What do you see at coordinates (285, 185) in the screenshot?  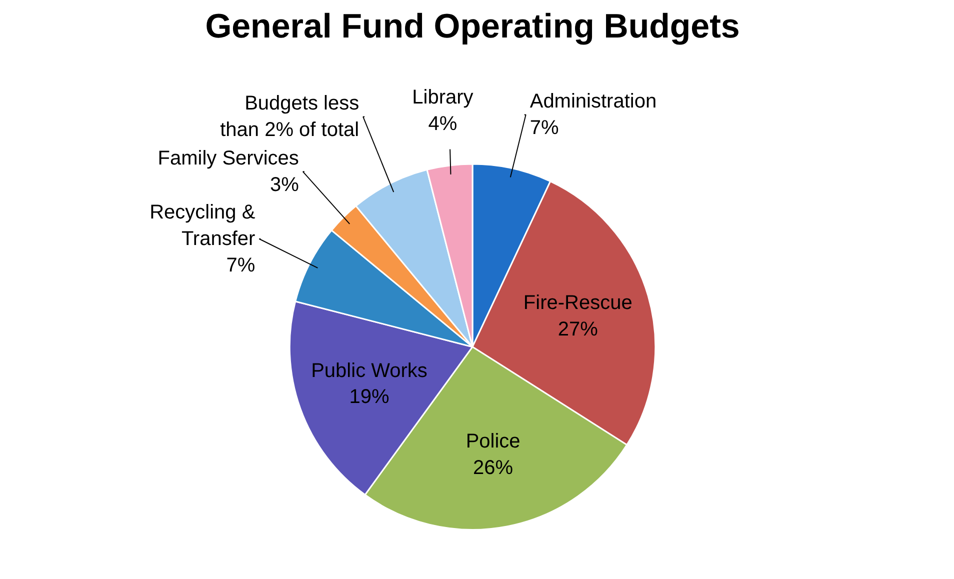 I see `data-label: 3%` at bounding box center [285, 185].